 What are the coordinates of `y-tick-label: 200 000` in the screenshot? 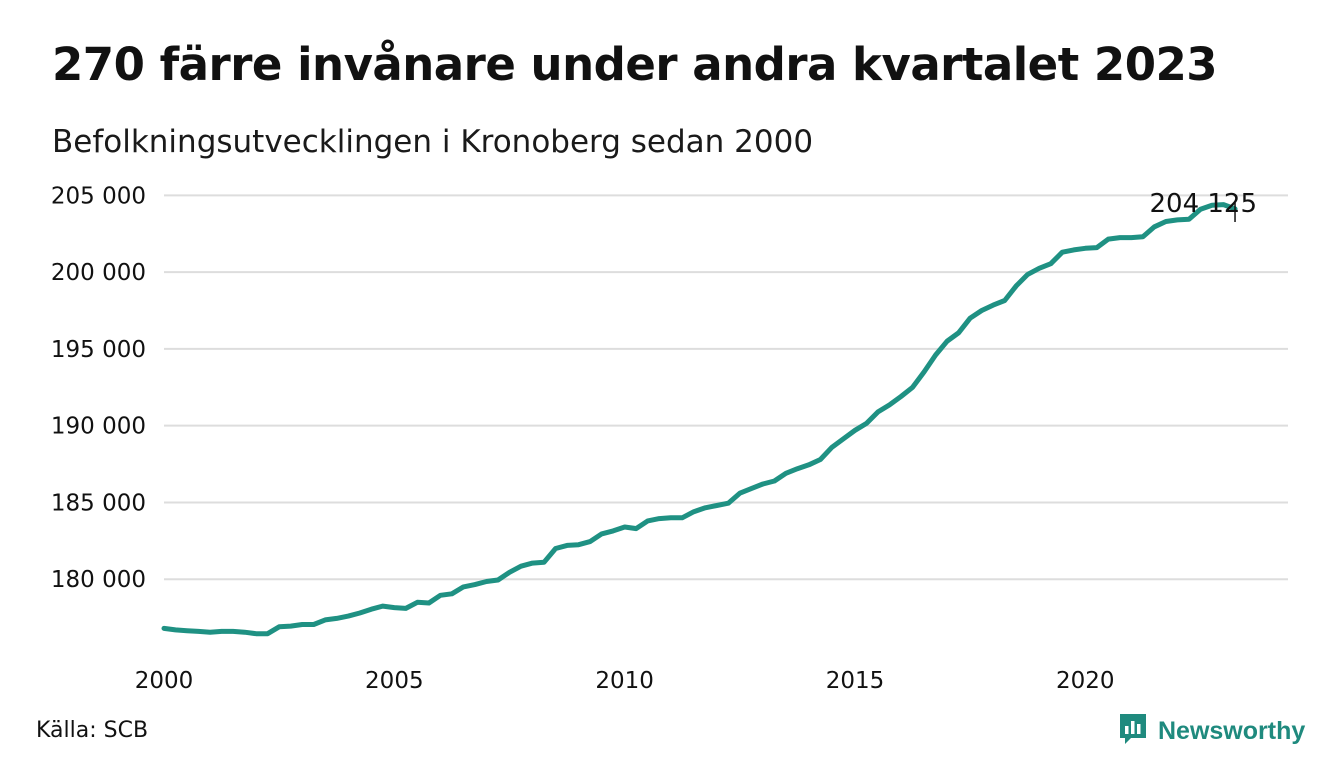 It's located at (98, 273).